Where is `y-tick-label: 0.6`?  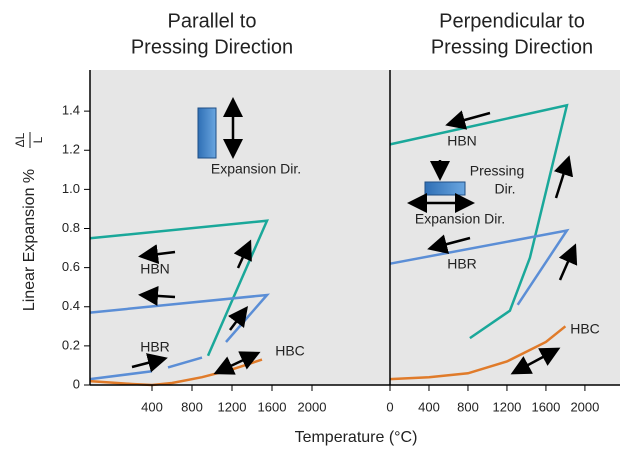
y-tick-label: 0.6 is located at coordinates (71, 266).